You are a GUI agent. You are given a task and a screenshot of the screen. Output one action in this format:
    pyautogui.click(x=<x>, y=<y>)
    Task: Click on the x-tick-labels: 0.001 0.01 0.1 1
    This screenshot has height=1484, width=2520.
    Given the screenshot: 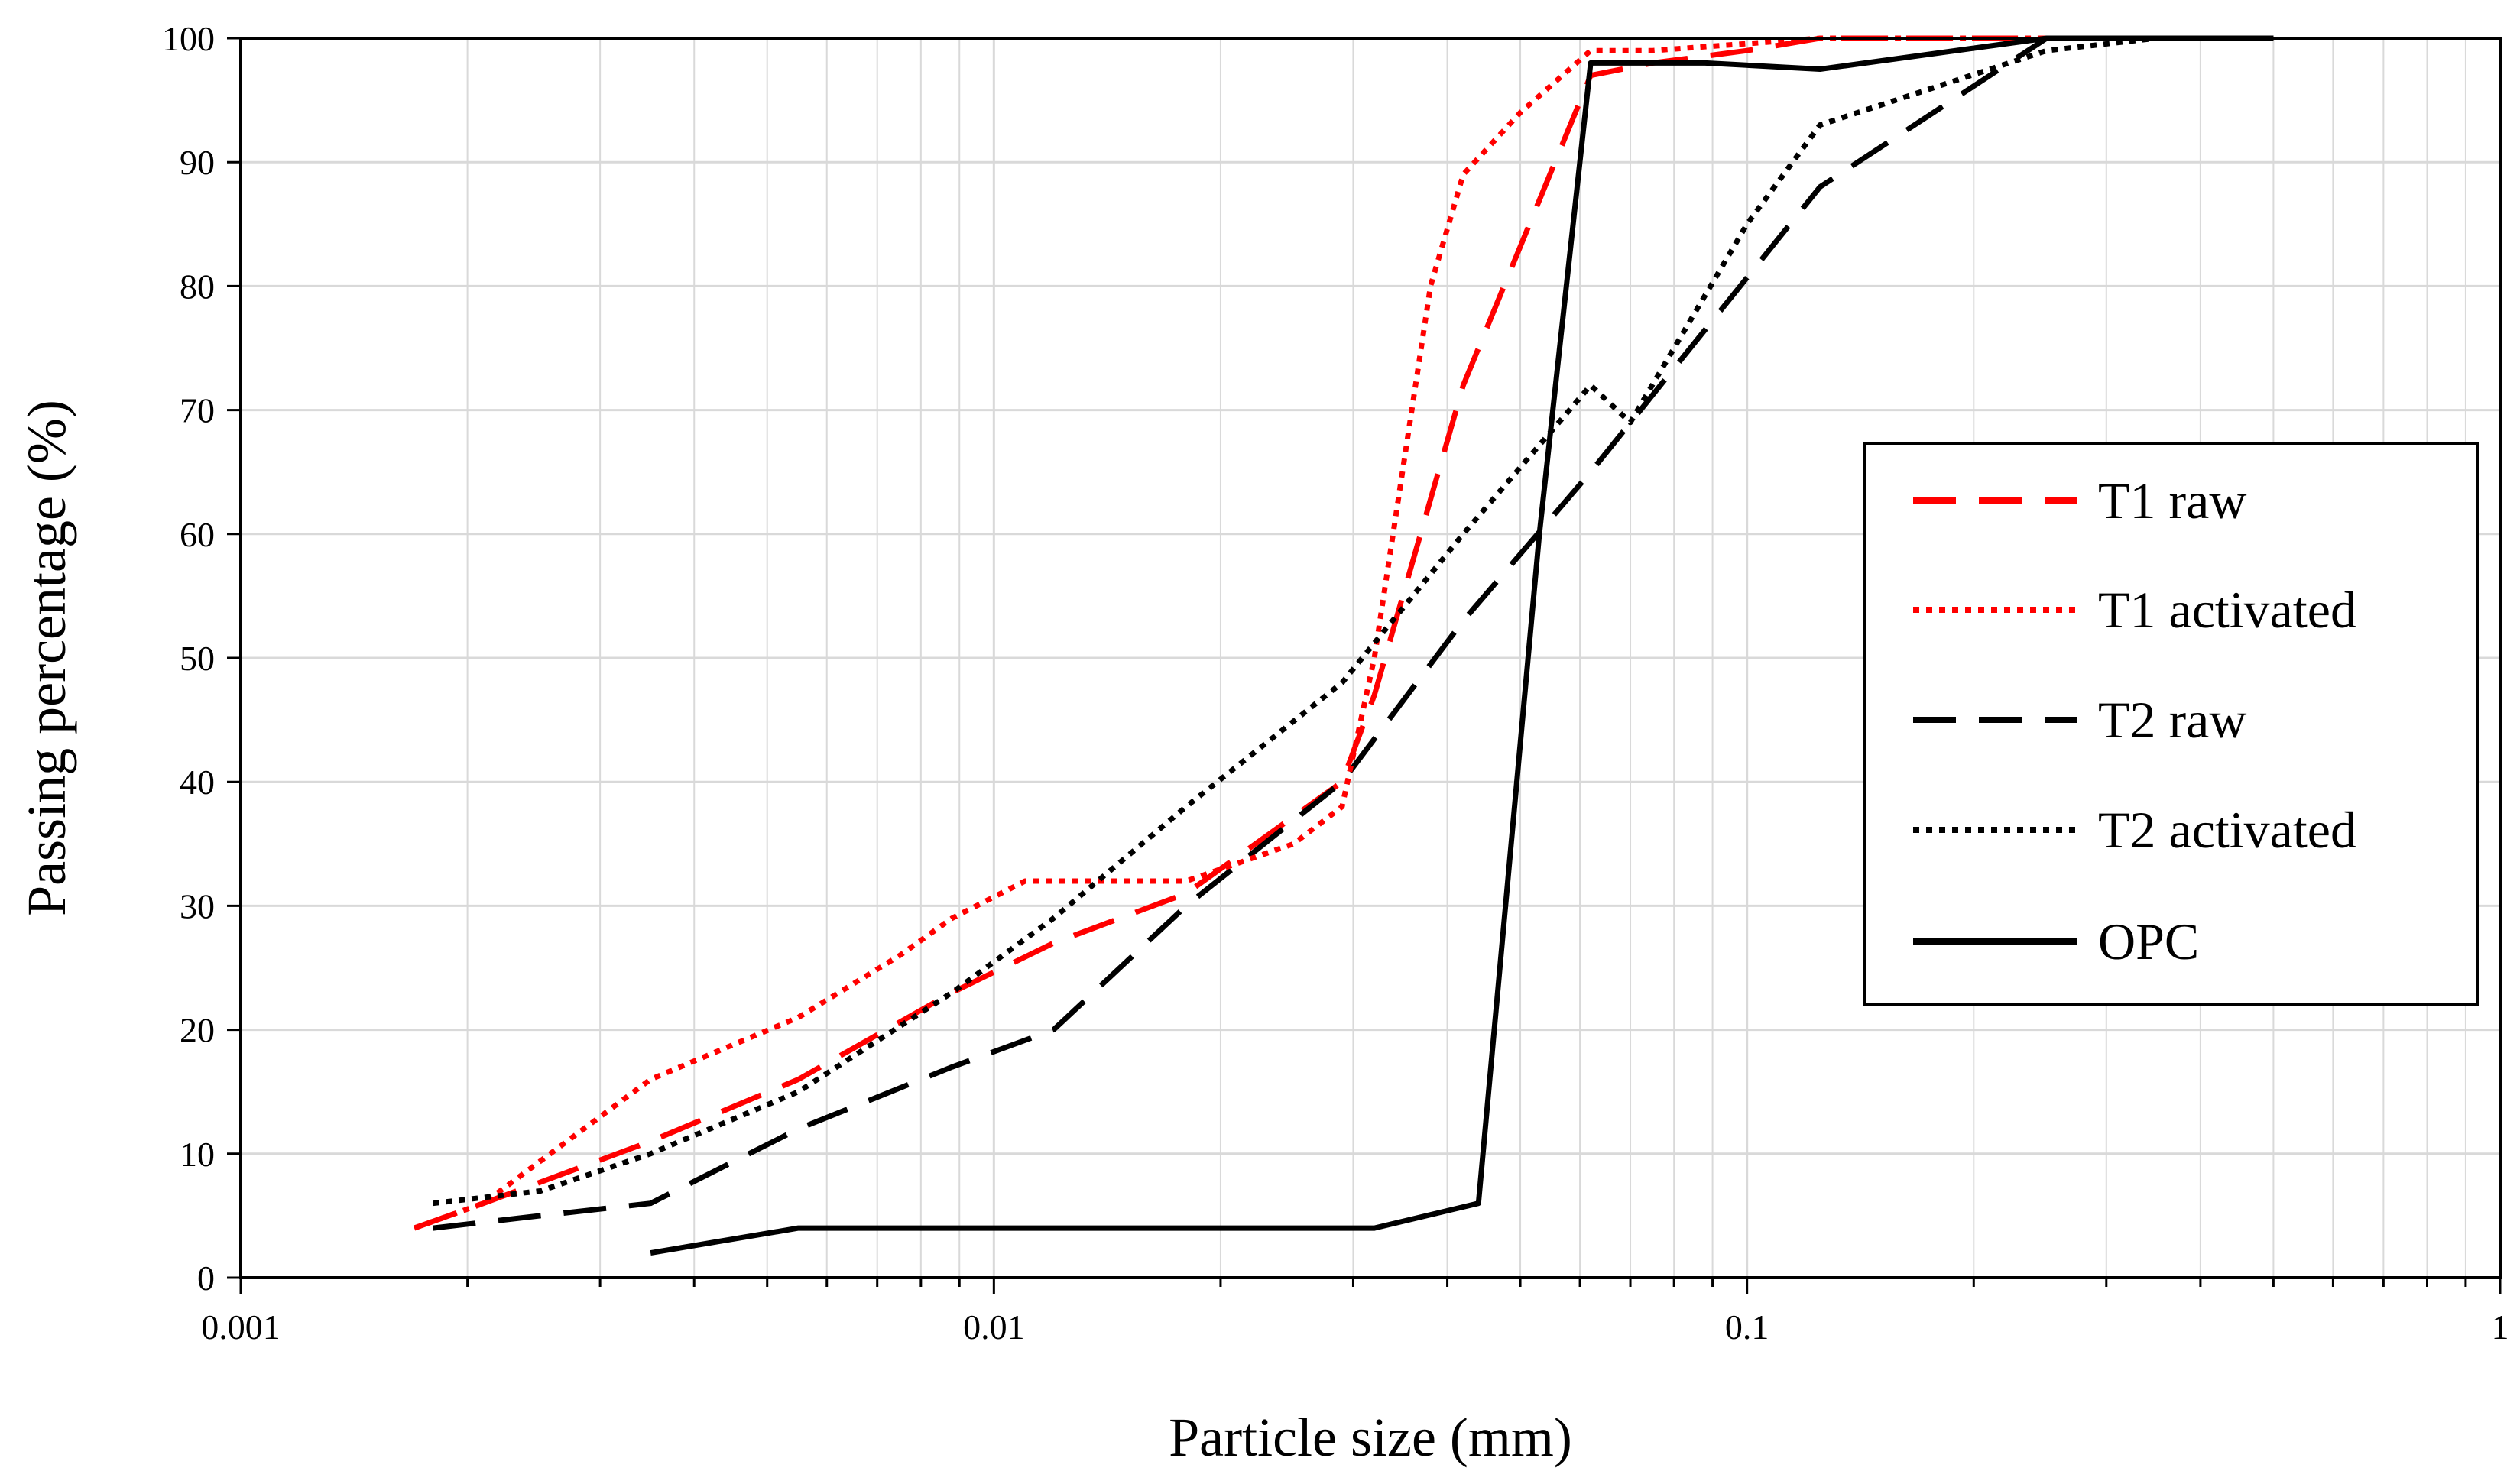 What is the action you would take?
    pyautogui.click(x=1355, y=1327)
    